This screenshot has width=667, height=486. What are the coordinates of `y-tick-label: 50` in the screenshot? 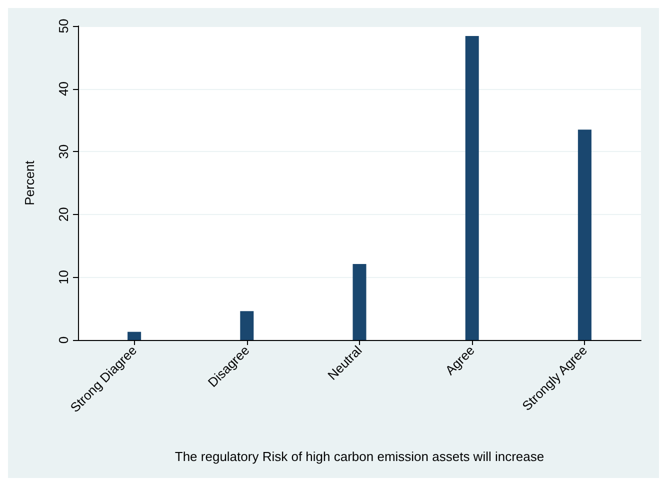 It's located at (63, 26).